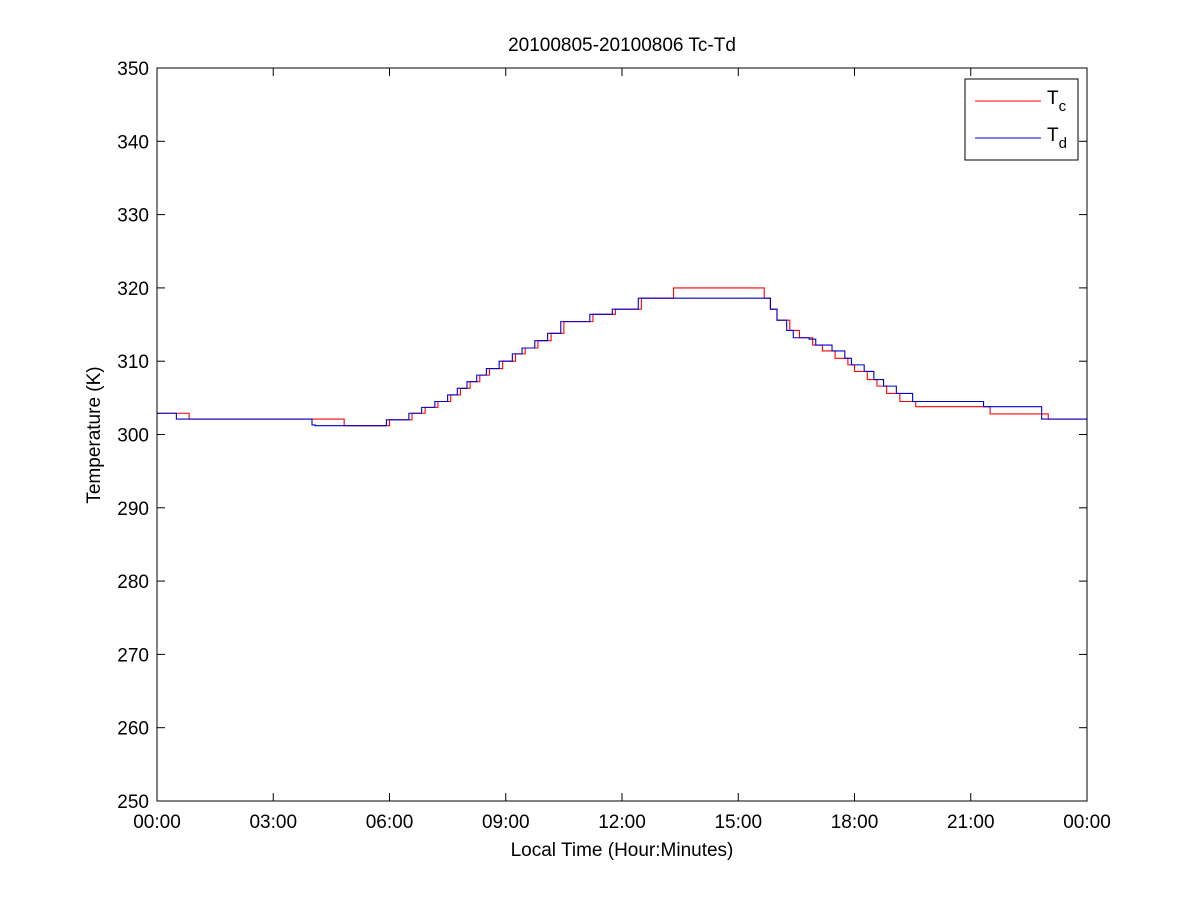 The image size is (1201, 901). I want to click on x-tick-label: 18:00, so click(855, 822).